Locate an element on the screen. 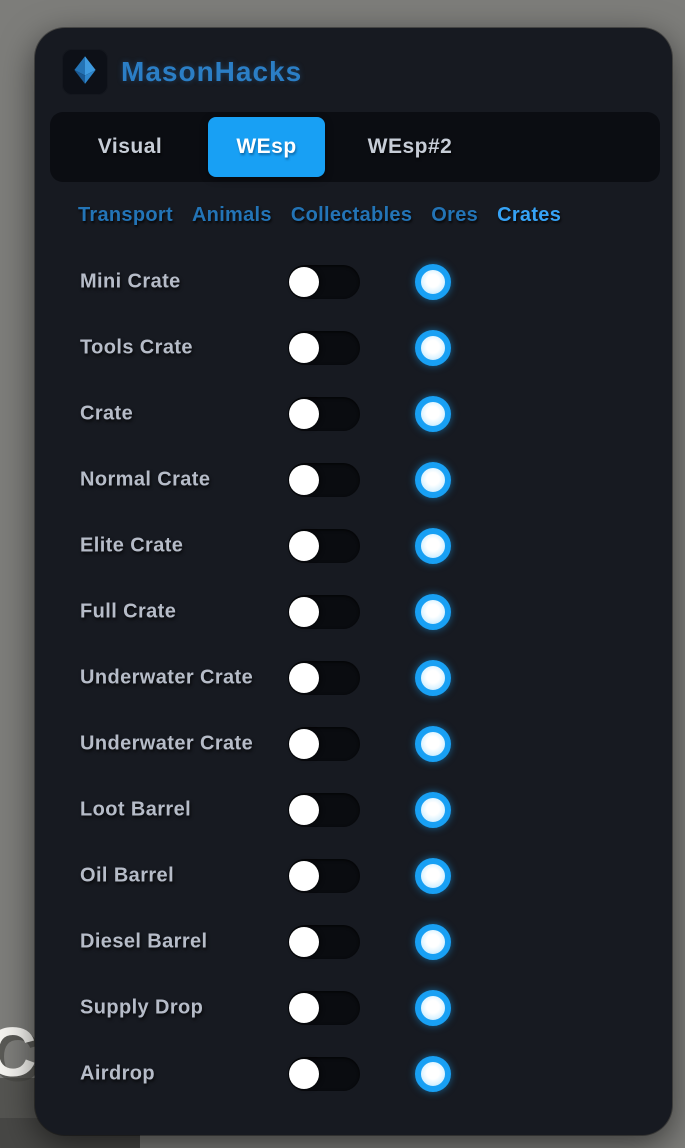  feature-row-full-crate: Full Crate is located at coordinates (353, 612).